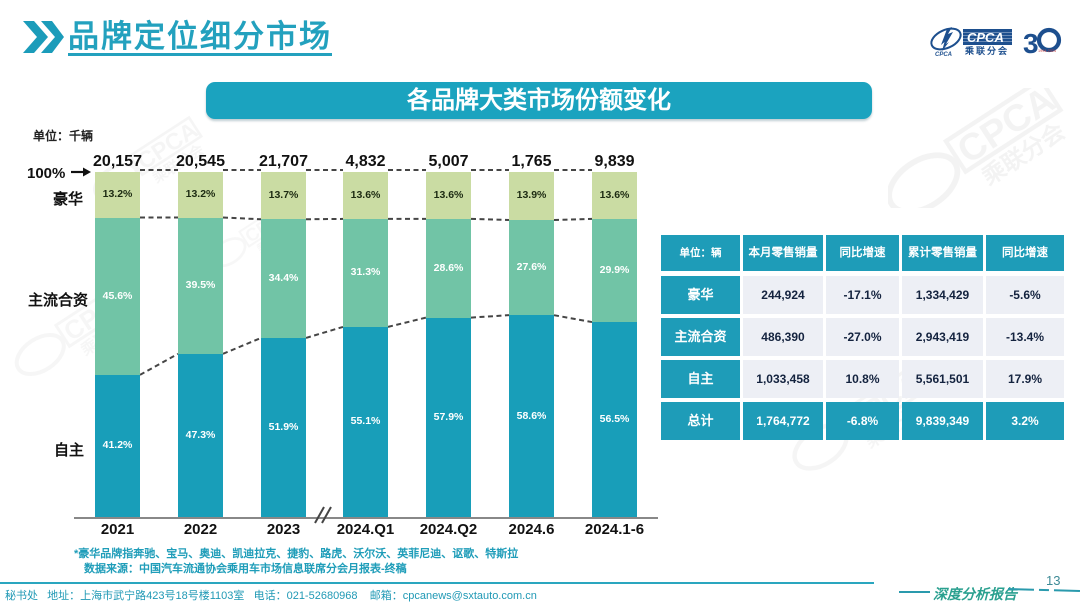  What do you see at coordinates (1031, 43) in the screenshot?
I see `svg-text: 3` at bounding box center [1031, 43].